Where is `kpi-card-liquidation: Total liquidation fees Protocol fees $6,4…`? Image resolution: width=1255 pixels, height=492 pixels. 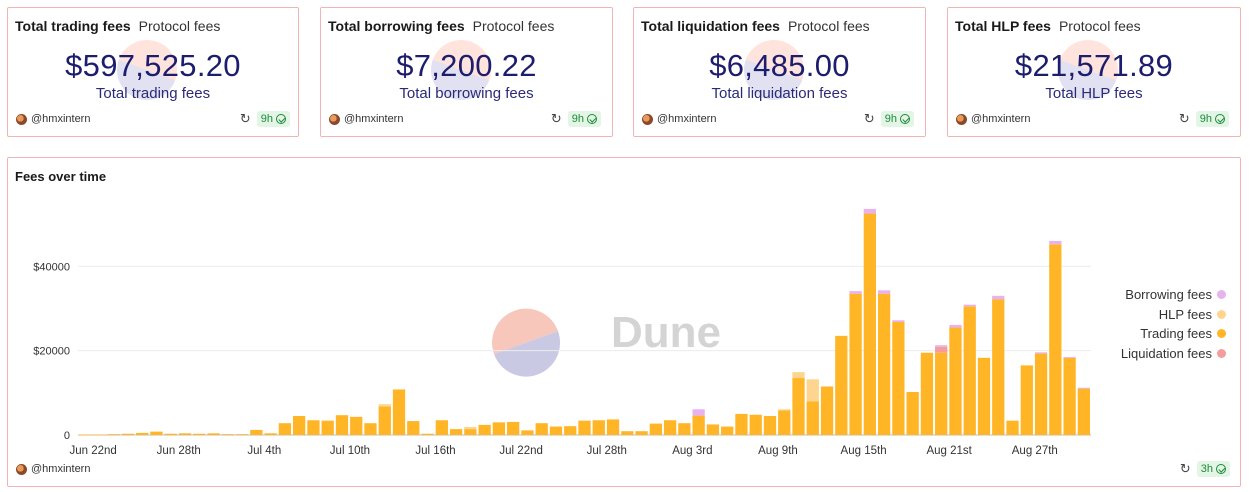
kpi-card-liquidation: Total liquidation fees Protocol fees $6,4… is located at coordinates (779, 72).